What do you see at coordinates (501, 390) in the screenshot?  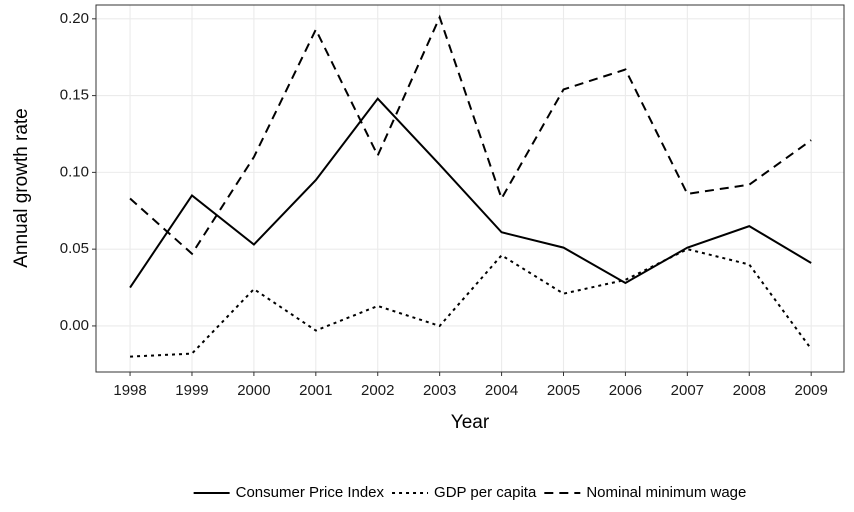 I see `x-tick-label: 2004` at bounding box center [501, 390].